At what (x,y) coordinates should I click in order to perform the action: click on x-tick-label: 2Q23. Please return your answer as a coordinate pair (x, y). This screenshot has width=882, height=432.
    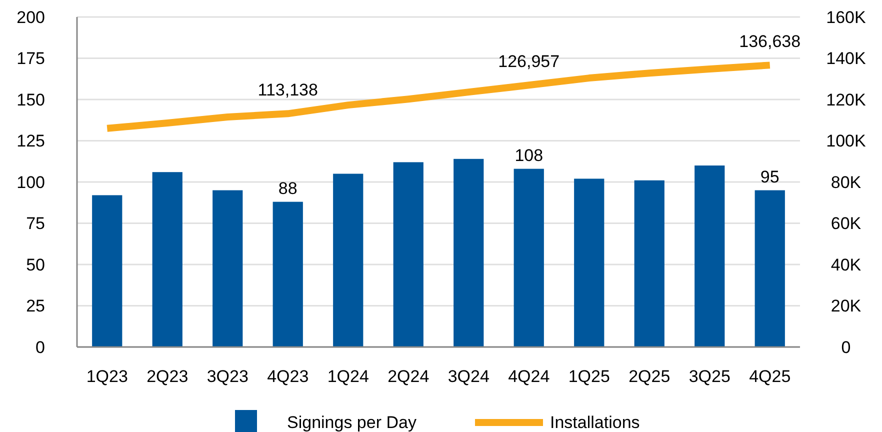
    Looking at the image, I should click on (167, 376).